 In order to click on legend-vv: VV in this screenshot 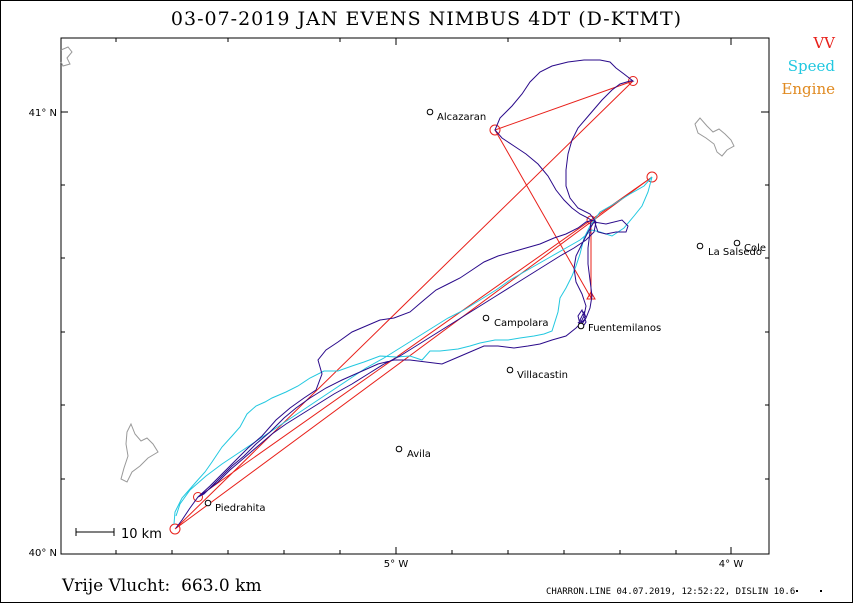, I will do `click(824, 43)`.